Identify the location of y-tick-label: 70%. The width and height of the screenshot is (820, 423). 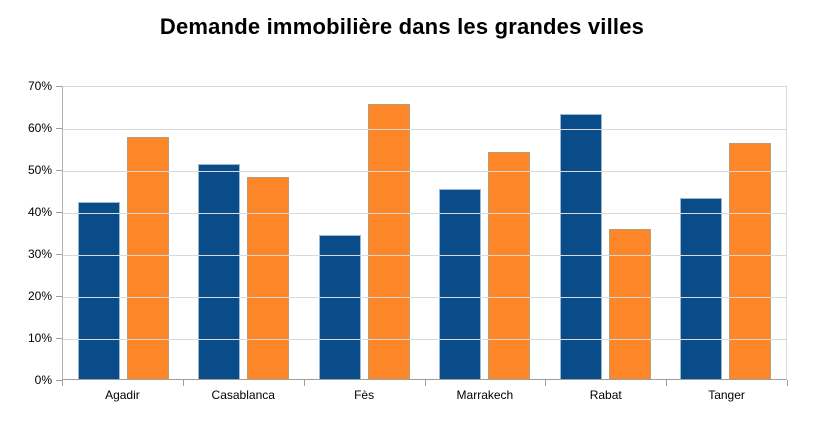
(39, 86).